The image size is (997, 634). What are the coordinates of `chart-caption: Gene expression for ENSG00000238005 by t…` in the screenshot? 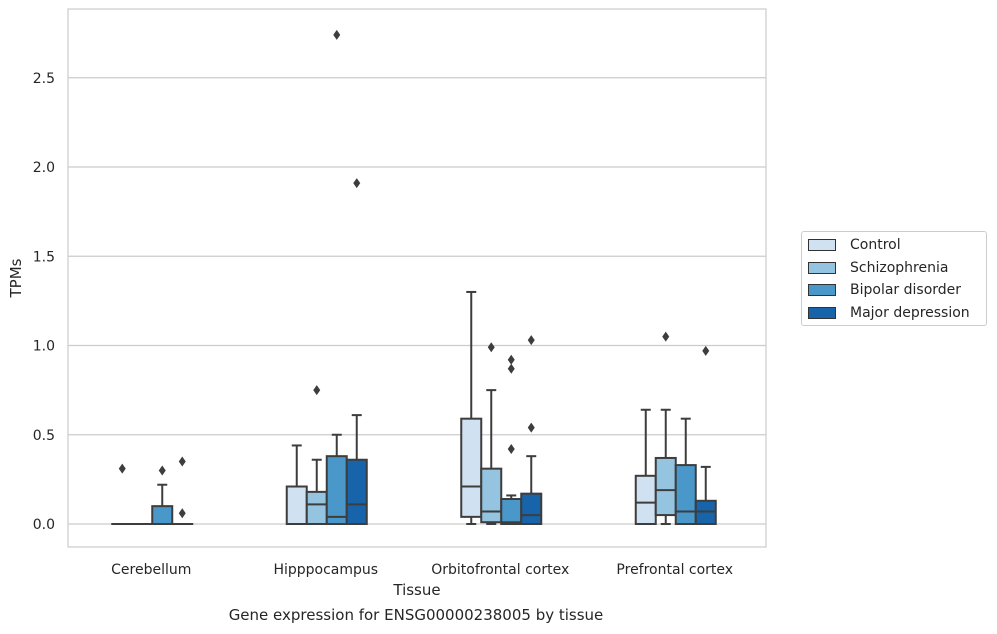 It's located at (416, 615).